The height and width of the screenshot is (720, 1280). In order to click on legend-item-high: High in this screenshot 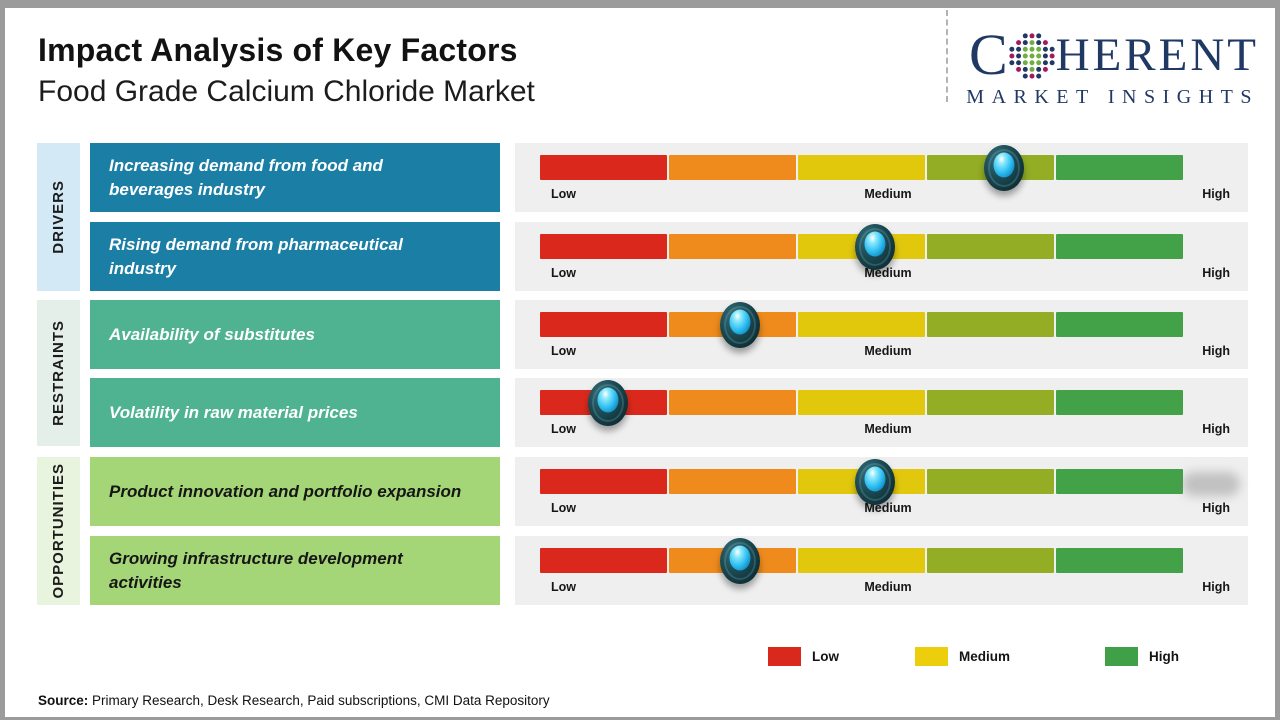, I will do `click(1142, 656)`.